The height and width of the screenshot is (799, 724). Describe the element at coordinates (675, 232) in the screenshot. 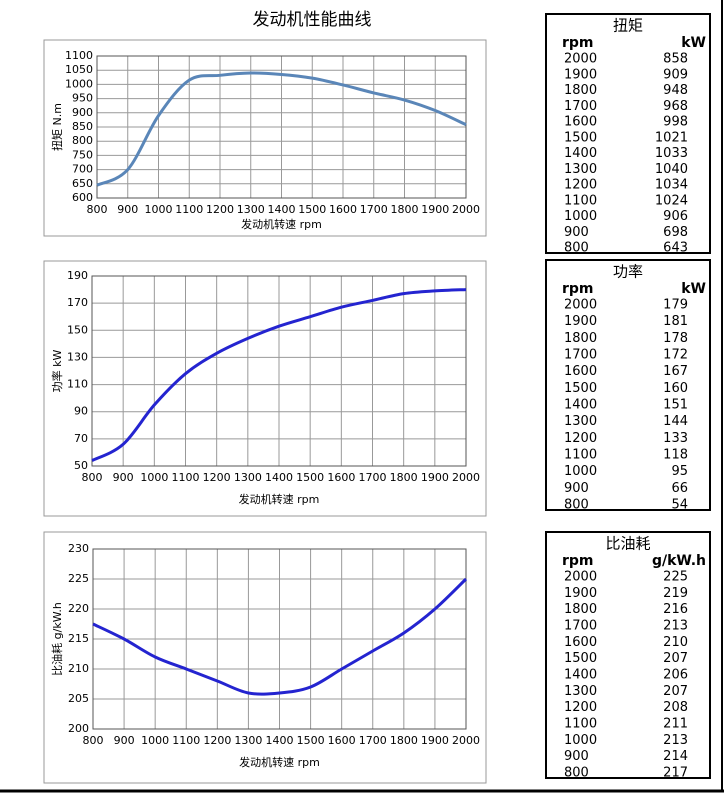

I see `table-cell: 698` at that location.